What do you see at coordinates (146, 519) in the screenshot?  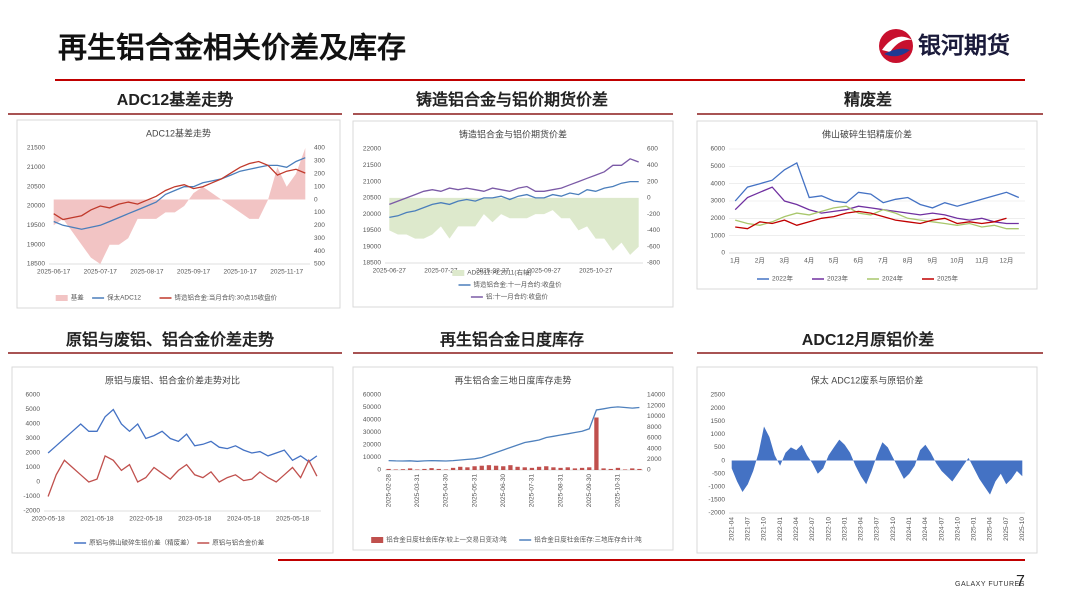 I see `x-tick-label: 2022-05-18` at bounding box center [146, 519].